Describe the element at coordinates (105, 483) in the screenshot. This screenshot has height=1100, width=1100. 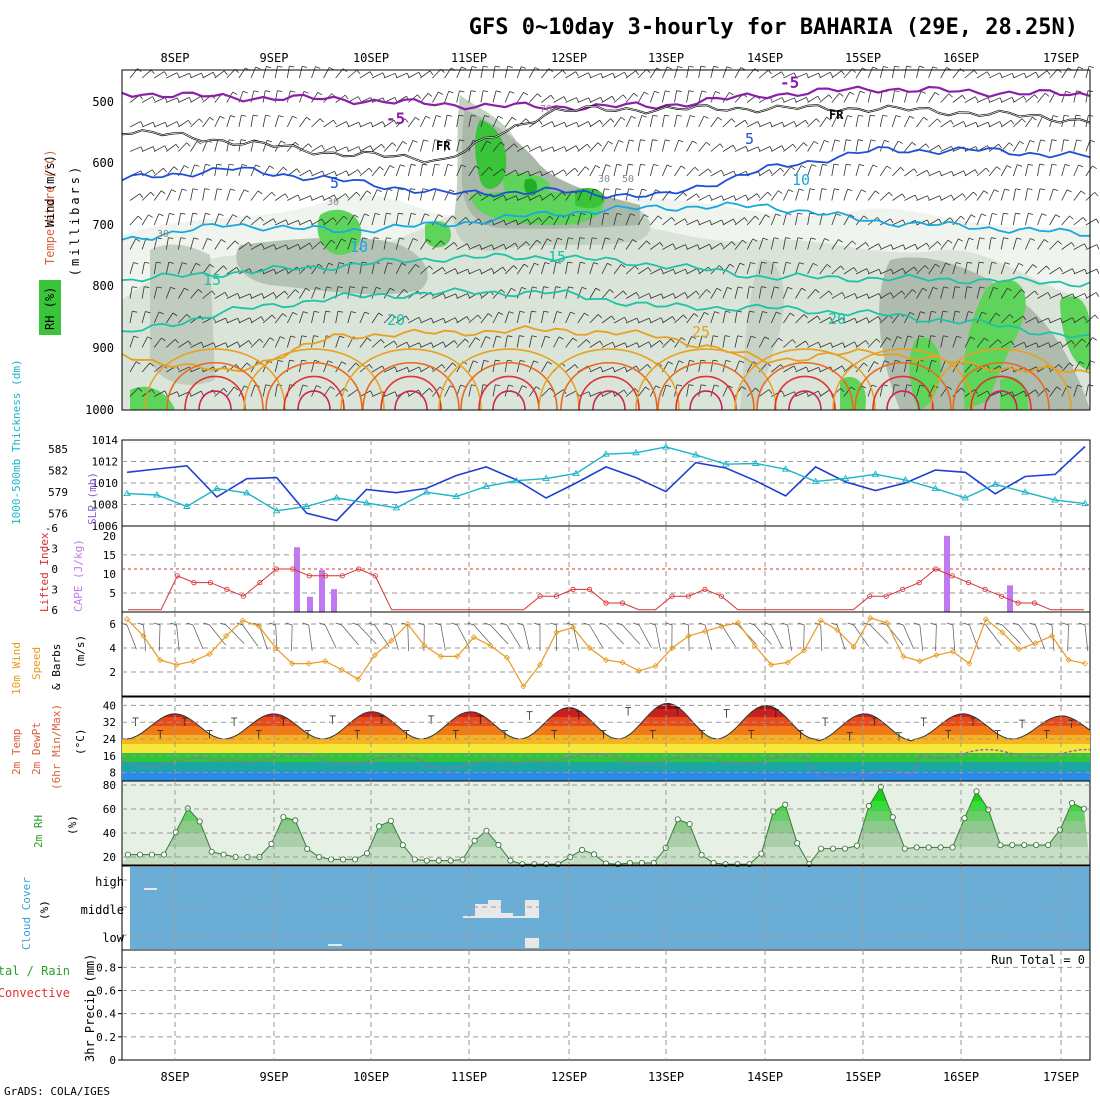
I see `slp-tick-label: 1010` at that location.